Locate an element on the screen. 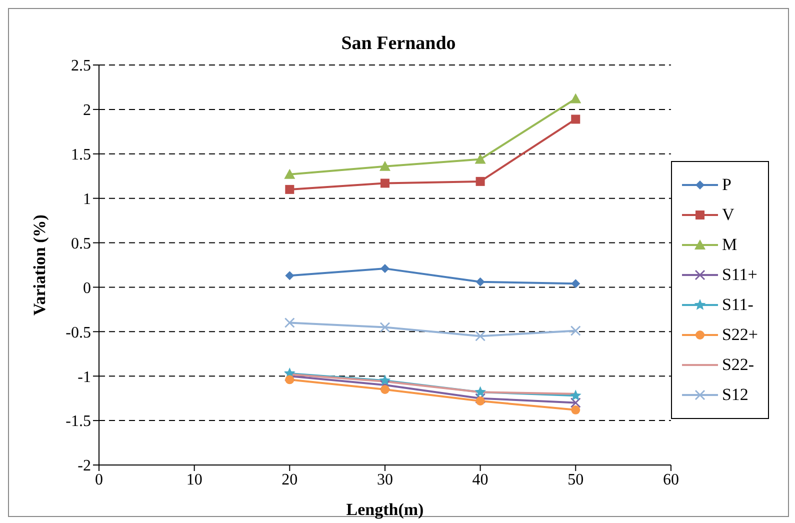 This screenshot has height=523, width=795. x-tick-label: 0 is located at coordinates (99, 479).